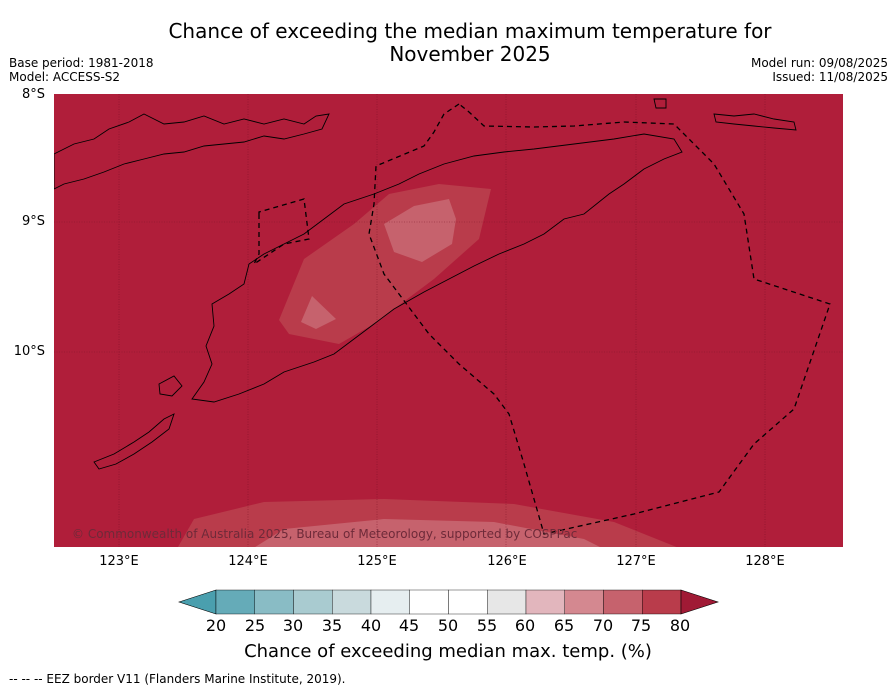 Image resolution: width=896 pixels, height=690 pixels. I want to click on model-run: Model run: 09/08/2025, so click(819, 63).